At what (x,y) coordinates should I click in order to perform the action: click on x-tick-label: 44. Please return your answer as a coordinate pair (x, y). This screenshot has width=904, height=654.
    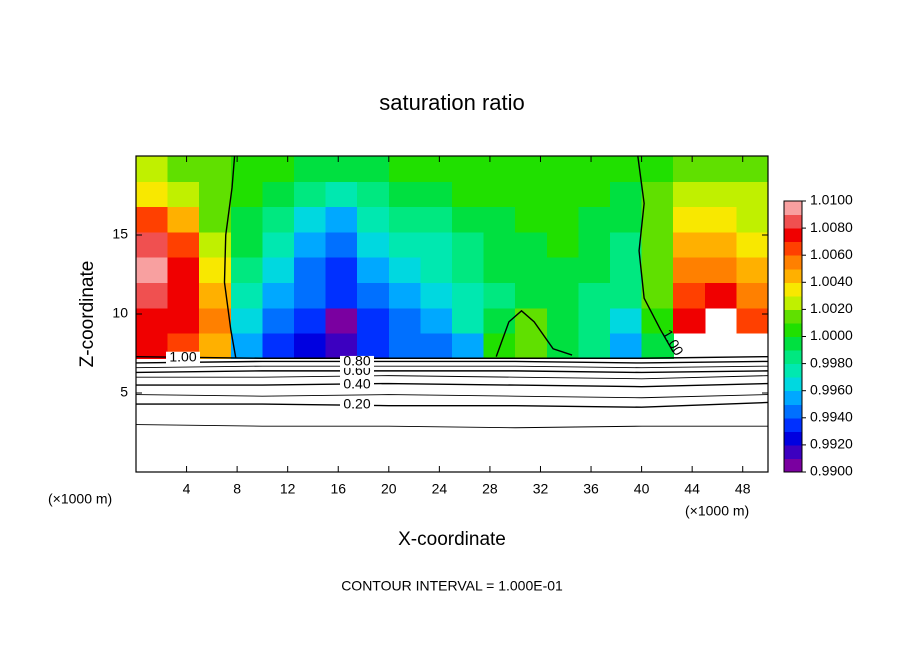
    Looking at the image, I should click on (692, 489).